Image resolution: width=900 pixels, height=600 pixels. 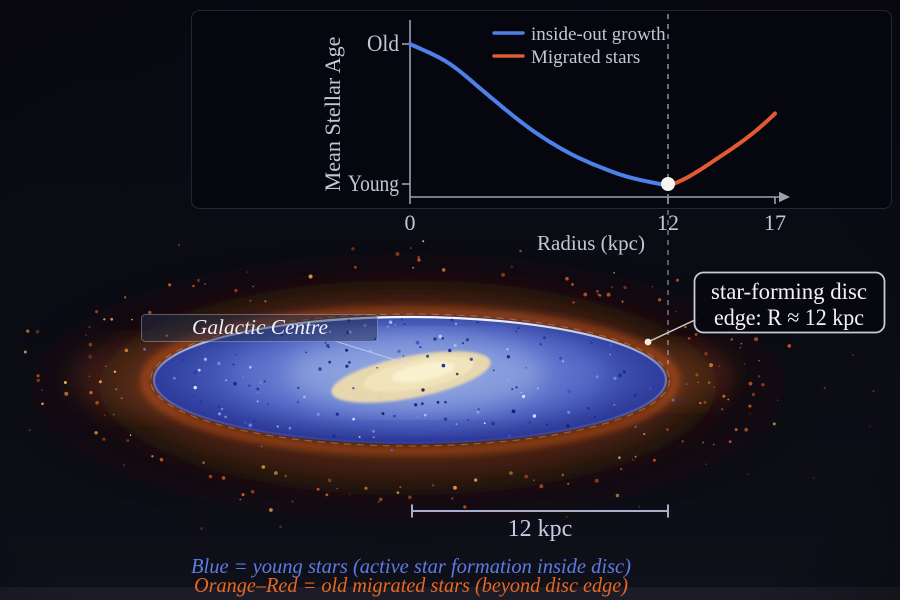 I want to click on svg-text: Galactic Centre, so click(x=260, y=327).